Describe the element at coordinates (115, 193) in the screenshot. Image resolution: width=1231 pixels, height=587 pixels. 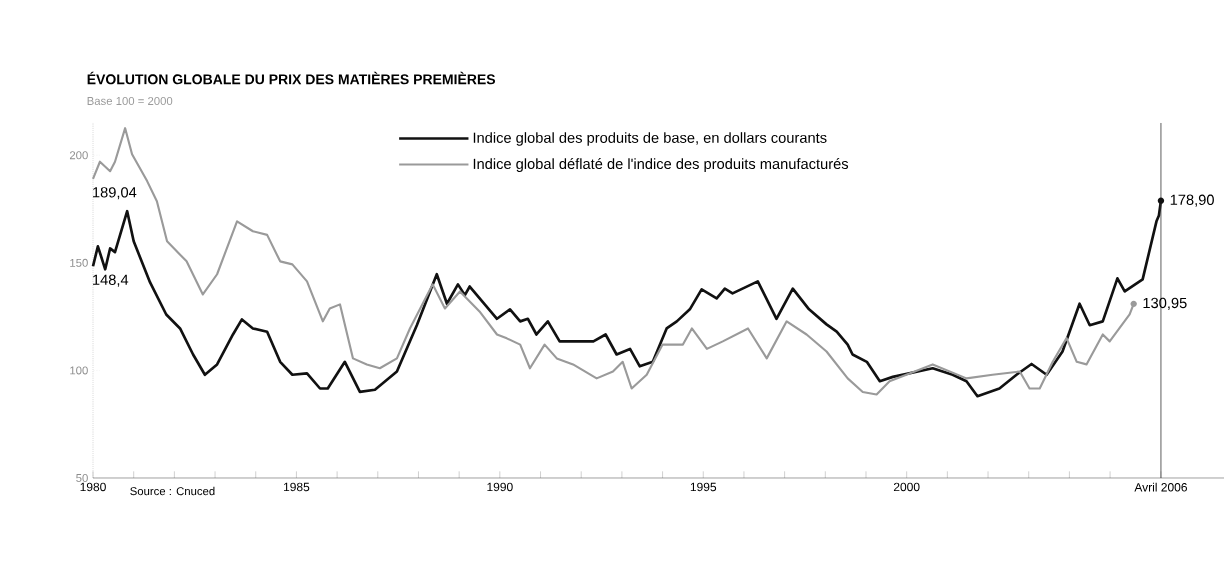
I see `annotation: 189,04` at that location.